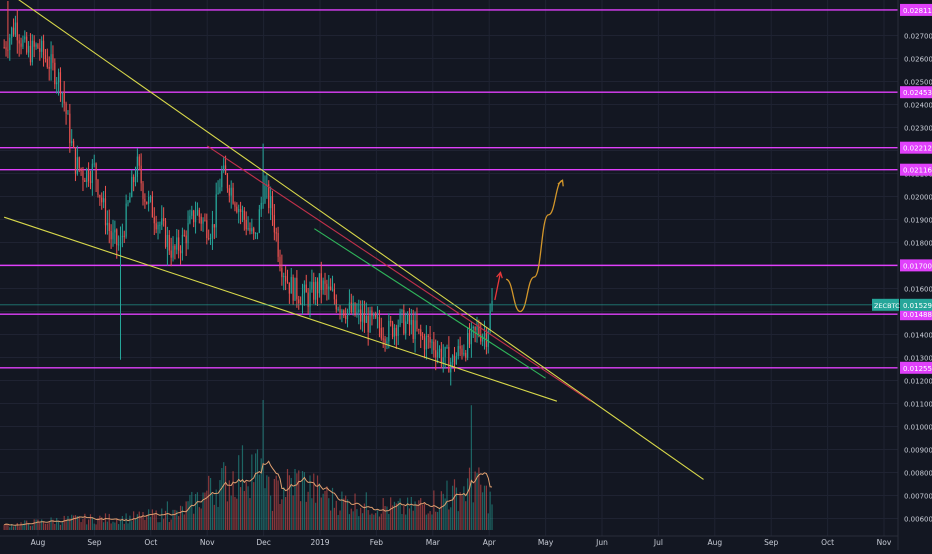 The height and width of the screenshot is (554, 932). I want to click on time-tick-label: Jun, so click(601, 542).